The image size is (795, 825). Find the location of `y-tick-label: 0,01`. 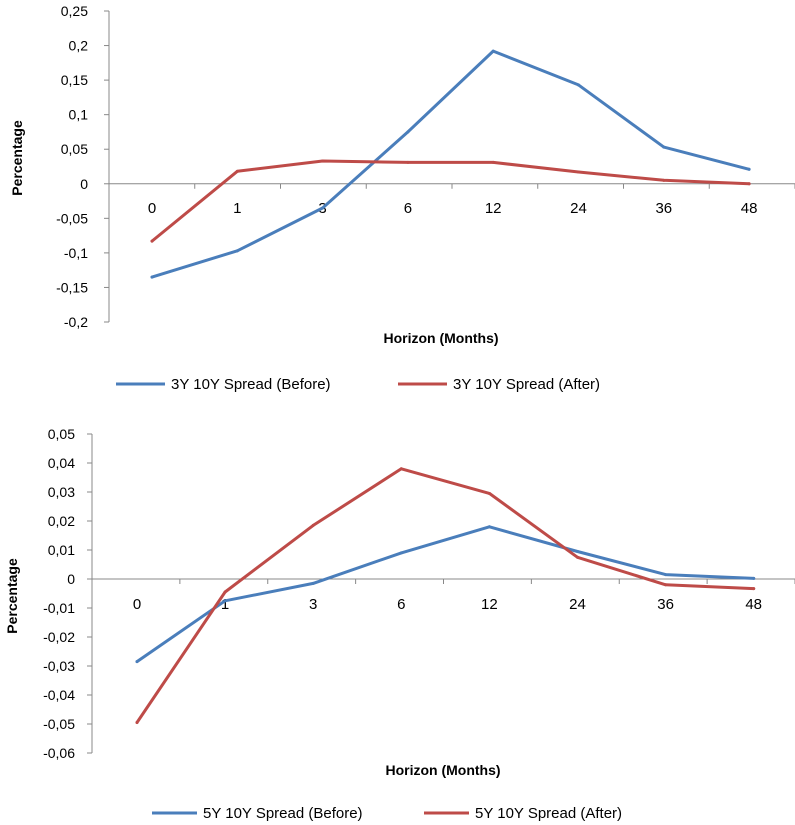

y-tick-label: 0,01 is located at coordinates (61, 550).